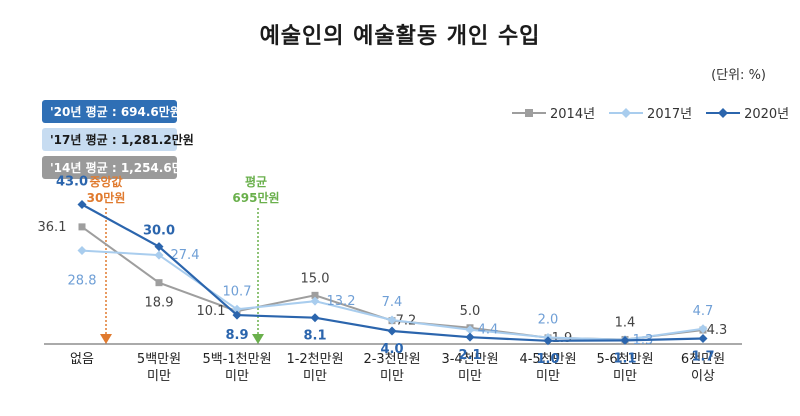 This screenshot has height=416, width=800. I want to click on median-arrow-icon, so click(106, 339).